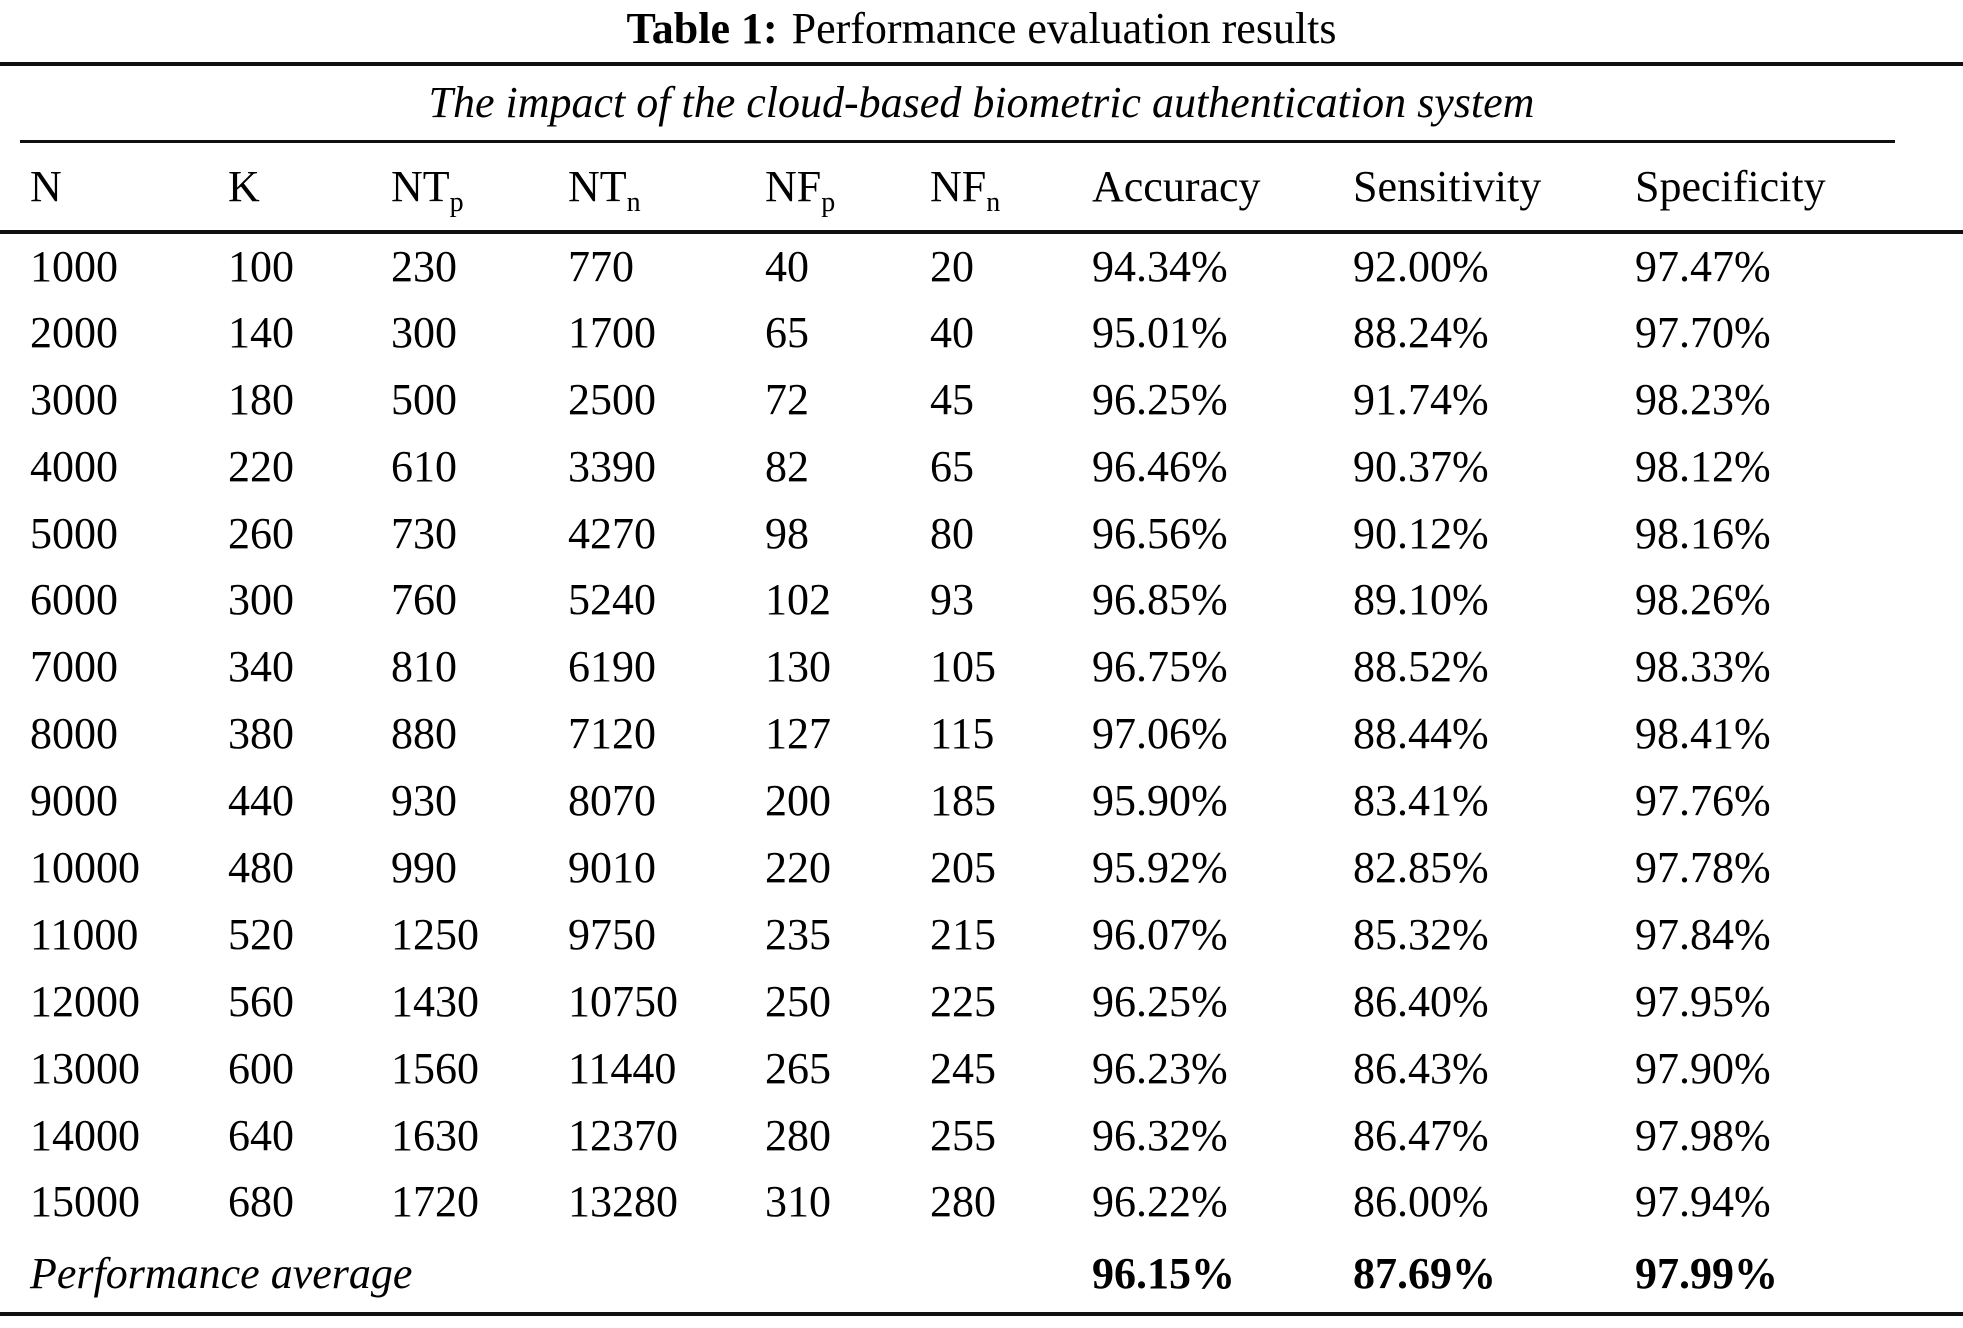  I want to click on table-cell: 220, so click(261, 466).